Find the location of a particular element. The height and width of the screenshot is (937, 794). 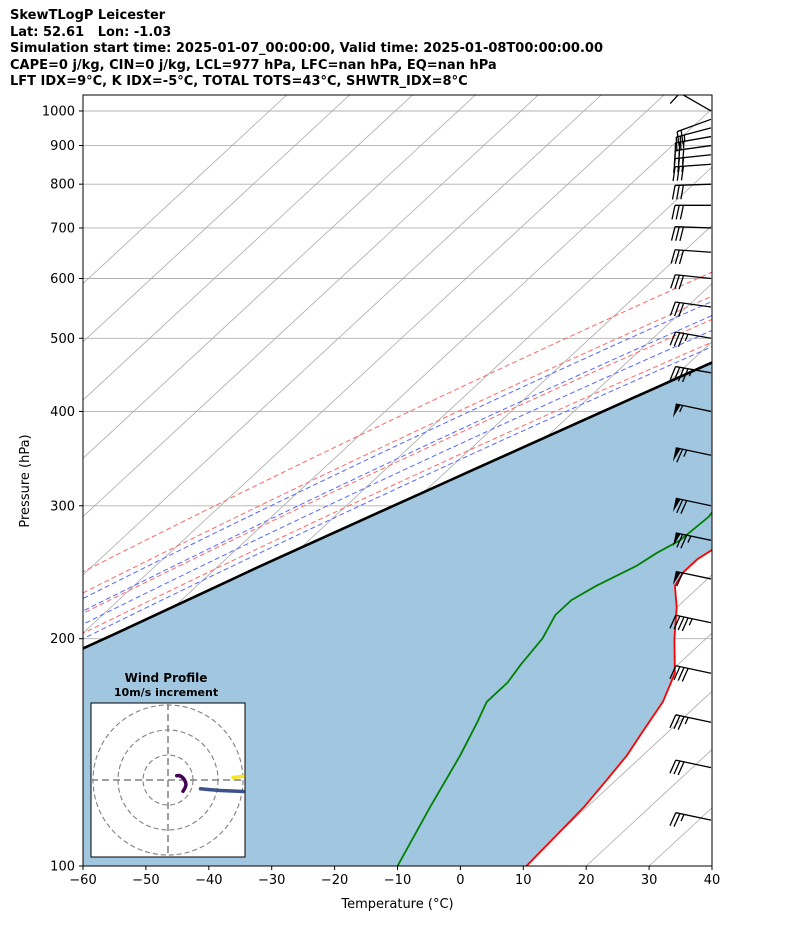

y-tick-label: 800 is located at coordinates (62, 185).